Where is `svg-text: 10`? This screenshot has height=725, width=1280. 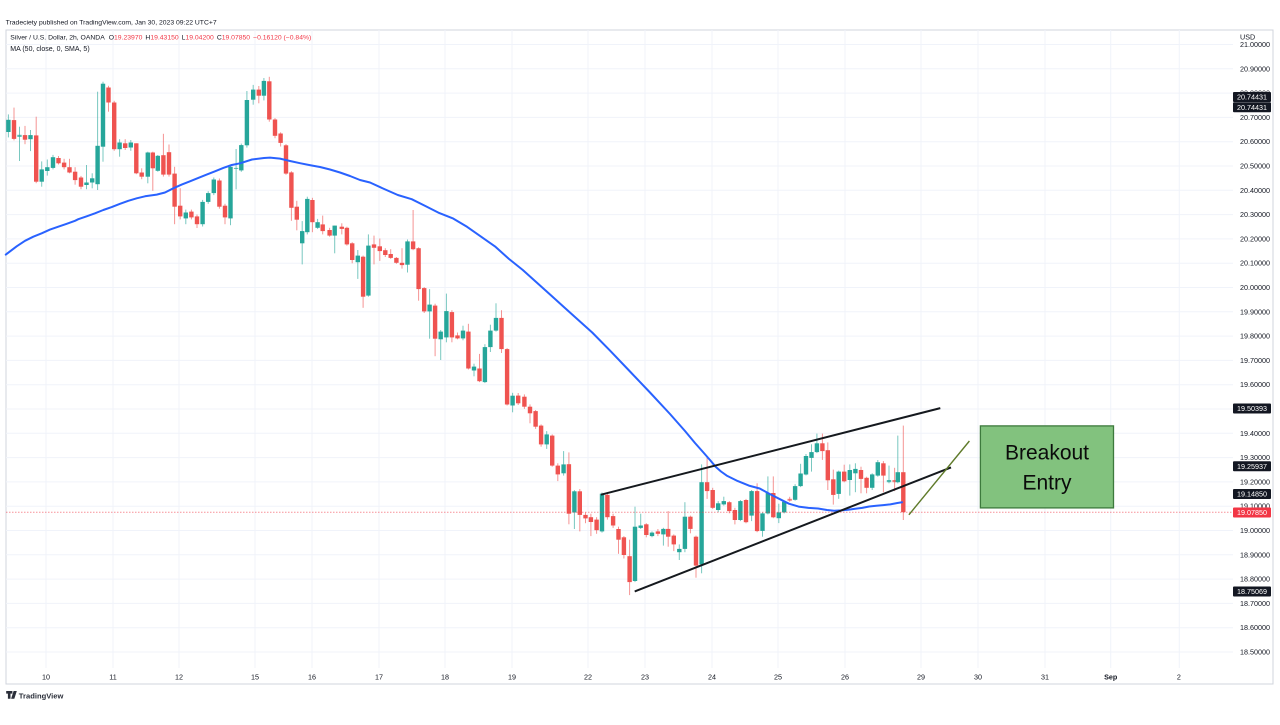 svg-text: 10 is located at coordinates (46, 677).